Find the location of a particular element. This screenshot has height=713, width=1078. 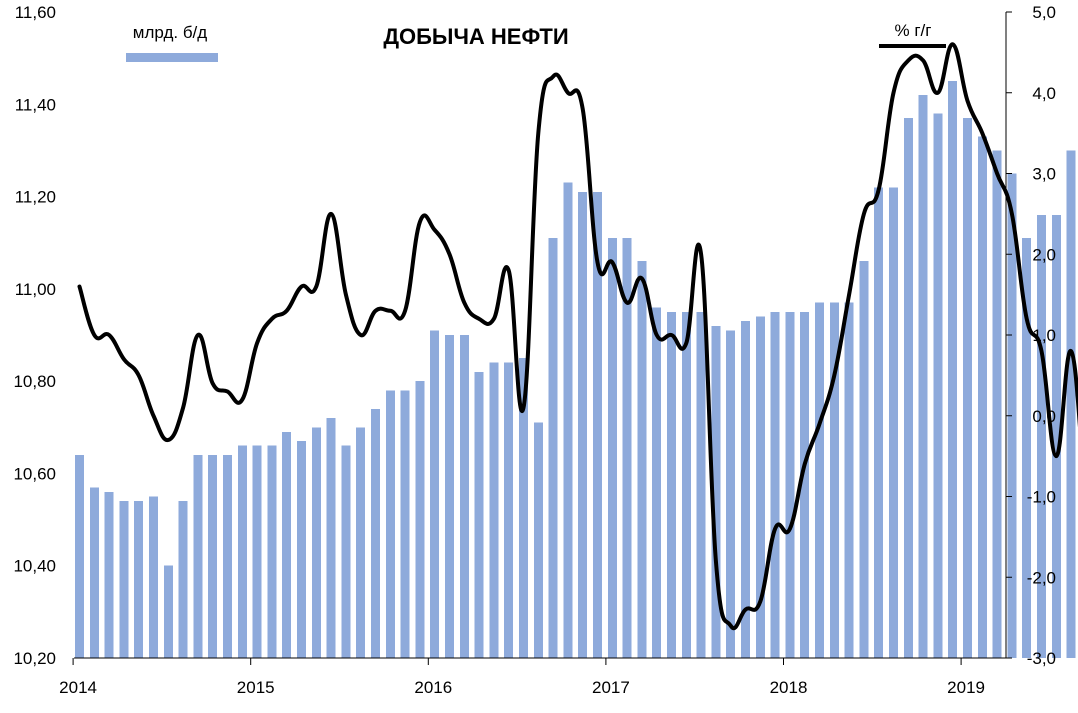

legend-bar-swatch is located at coordinates (172, 57).